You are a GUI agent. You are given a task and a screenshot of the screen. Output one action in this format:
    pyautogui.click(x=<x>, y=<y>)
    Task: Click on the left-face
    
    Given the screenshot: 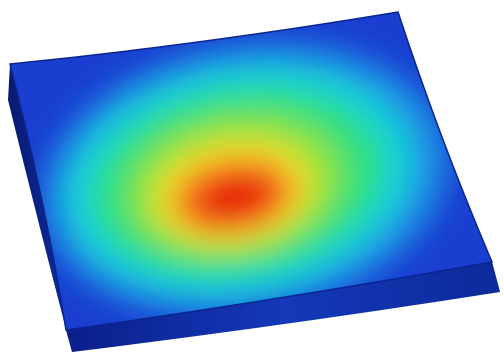 What is the action you would take?
    pyautogui.click(x=40, y=208)
    